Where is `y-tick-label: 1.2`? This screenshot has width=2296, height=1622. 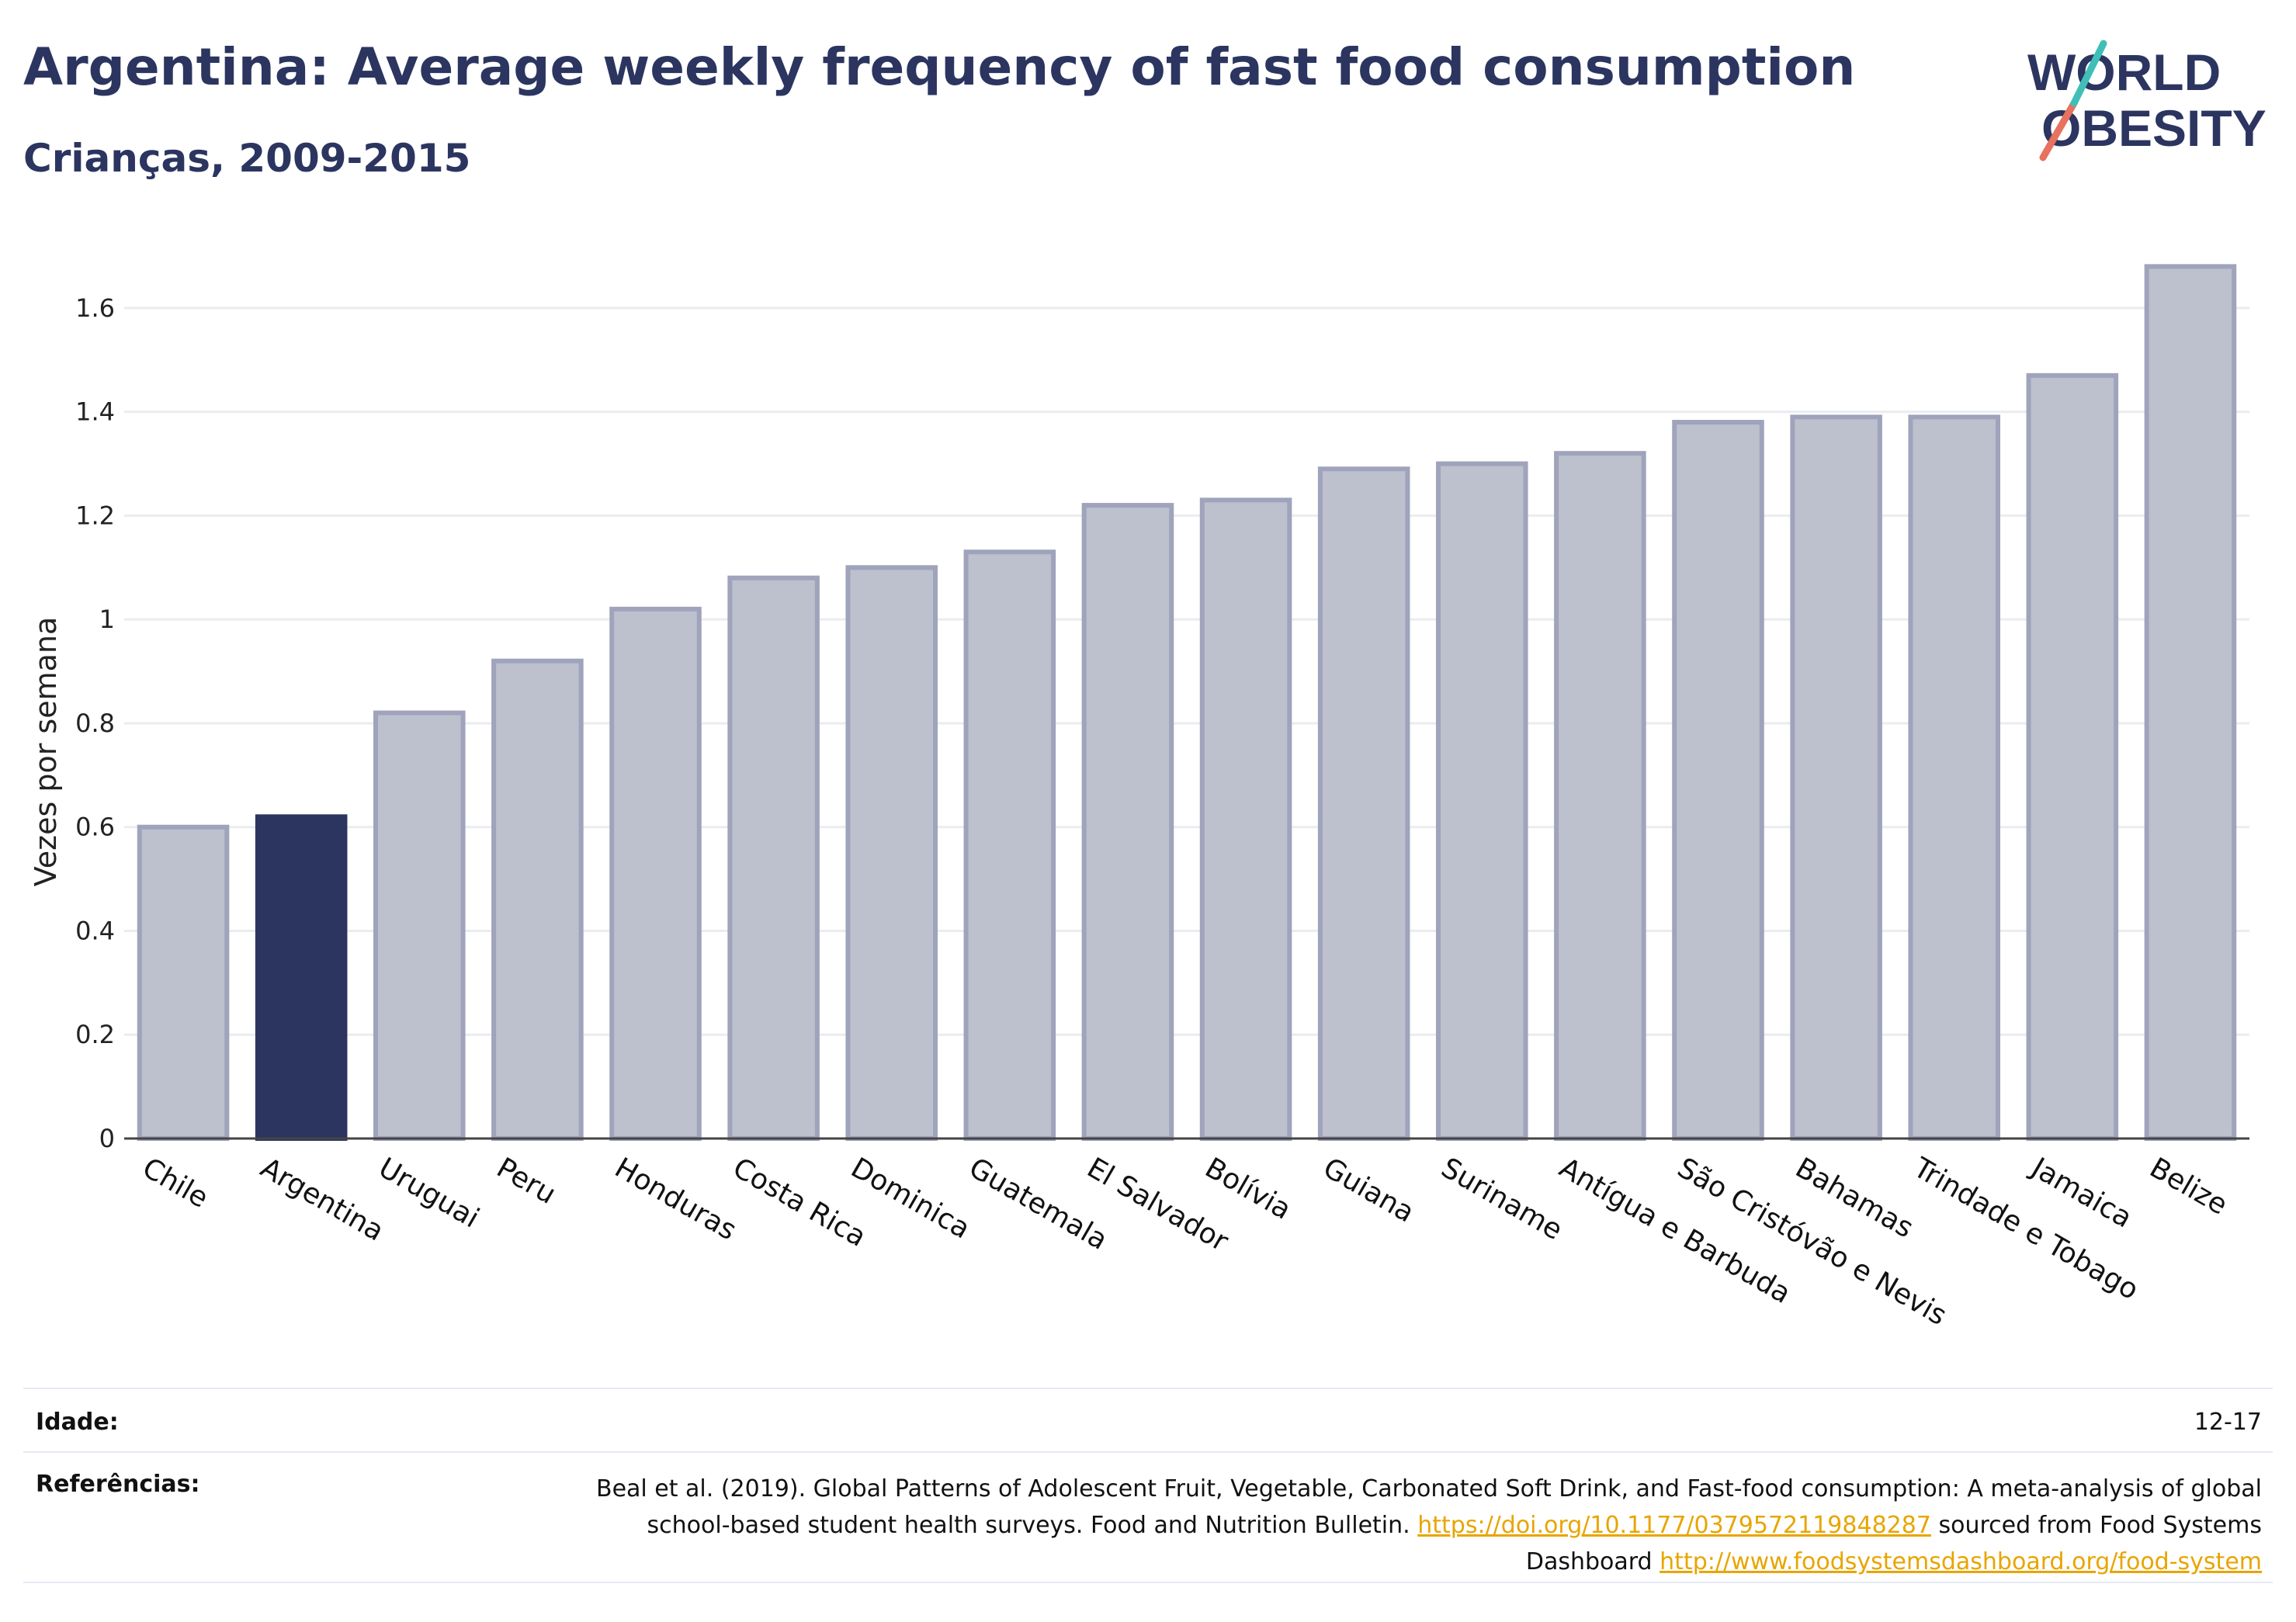 y-tick-label: 1.2 is located at coordinates (95, 515).